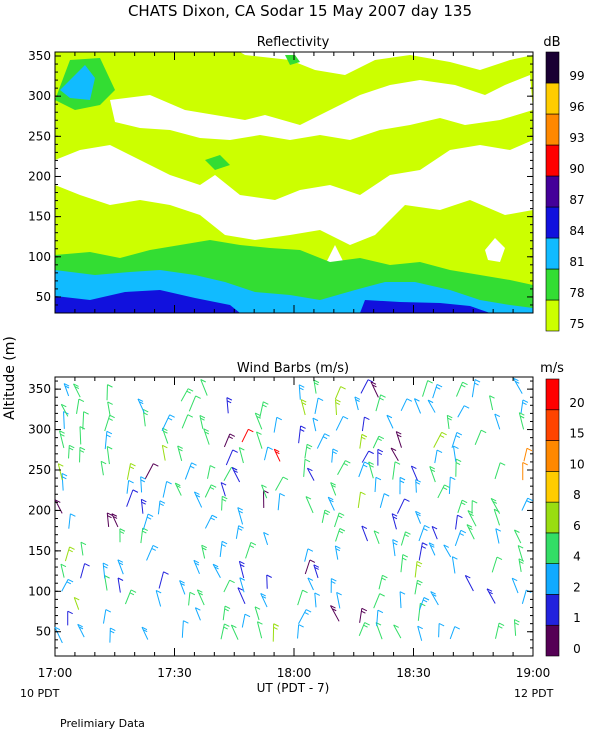 The height and width of the screenshot is (755, 600). I want to click on colorbar-label: 15, so click(576, 434).